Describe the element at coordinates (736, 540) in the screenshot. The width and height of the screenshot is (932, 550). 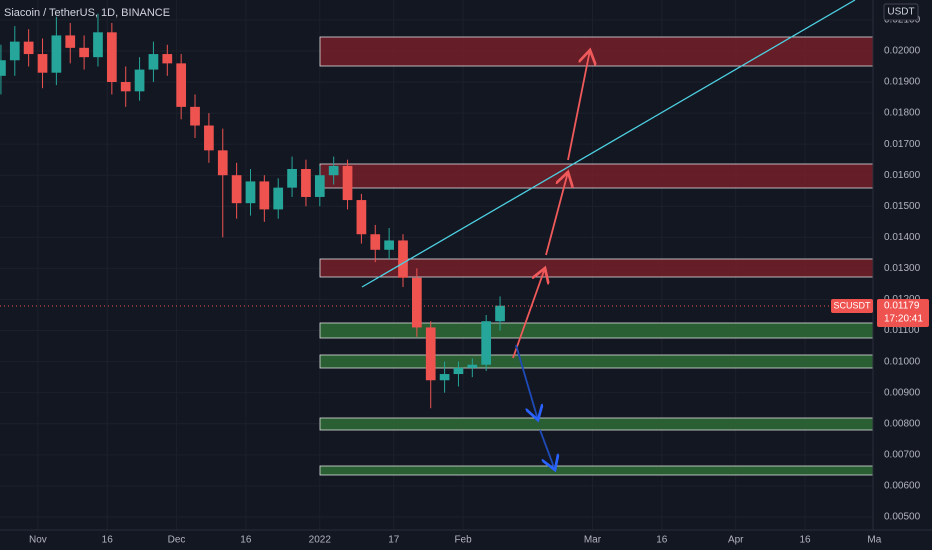
I see `x-tick-label: Apr` at that location.